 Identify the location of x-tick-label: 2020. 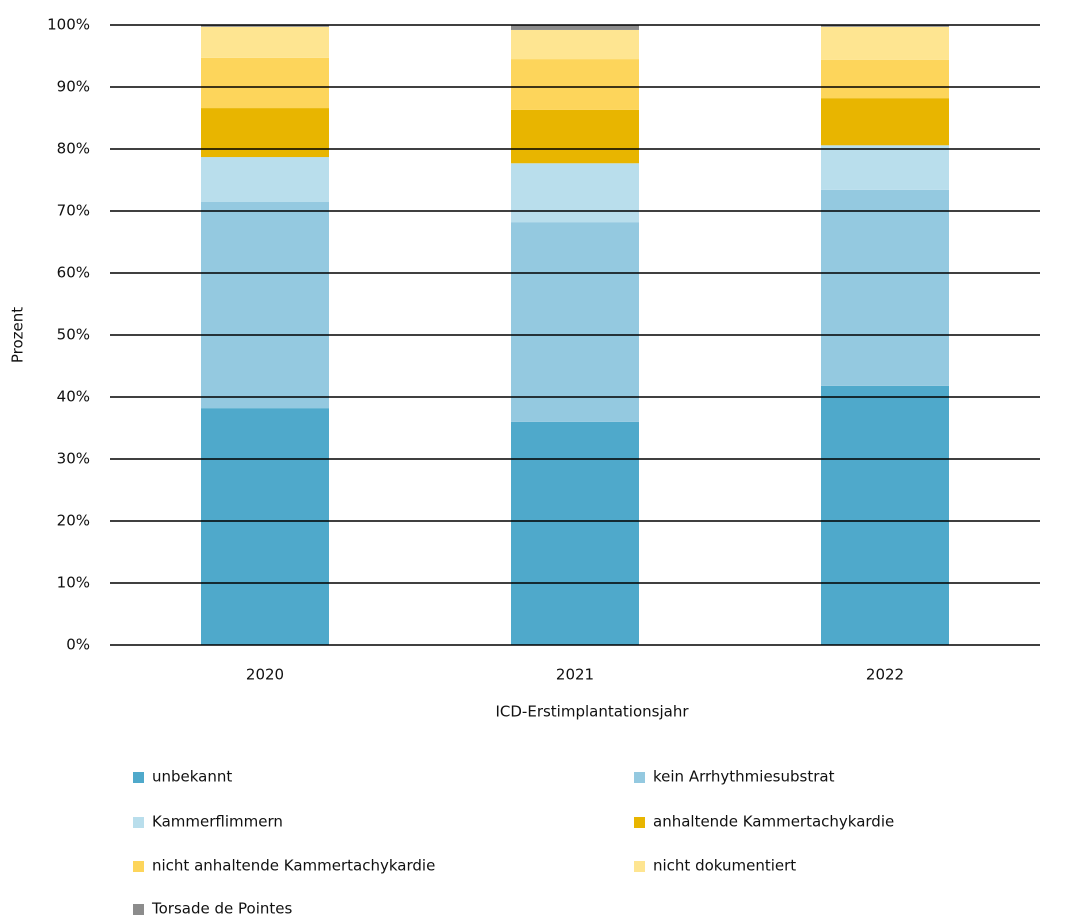
(265, 675).